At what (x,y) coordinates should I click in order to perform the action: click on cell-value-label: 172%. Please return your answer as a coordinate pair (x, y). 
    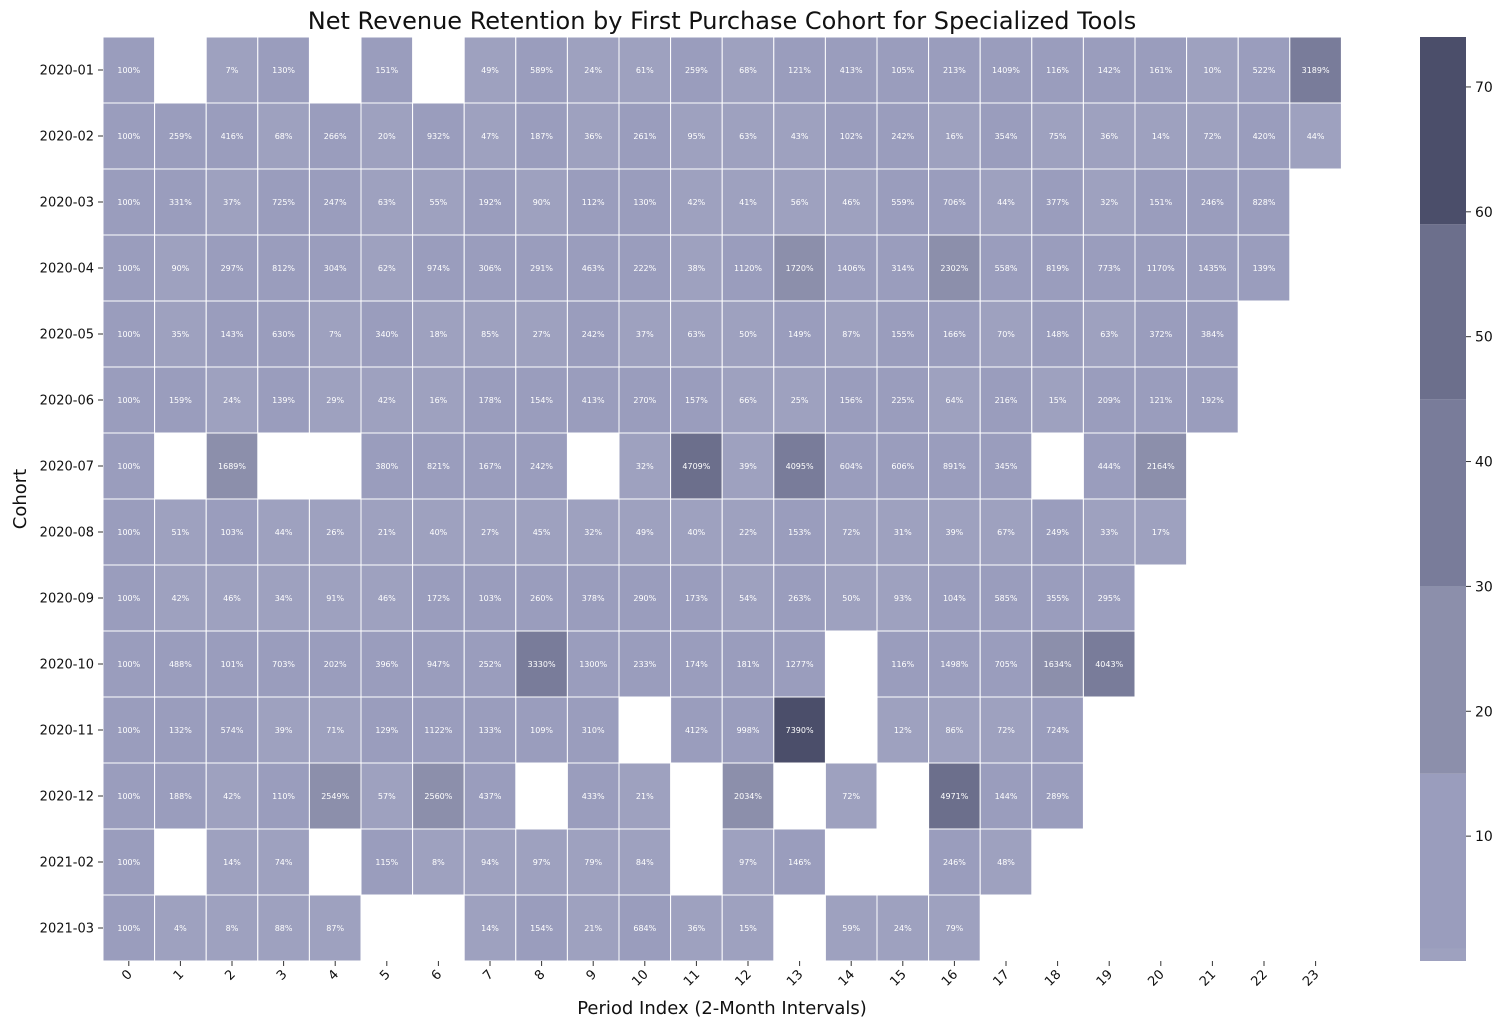
    Looking at the image, I should click on (438, 598).